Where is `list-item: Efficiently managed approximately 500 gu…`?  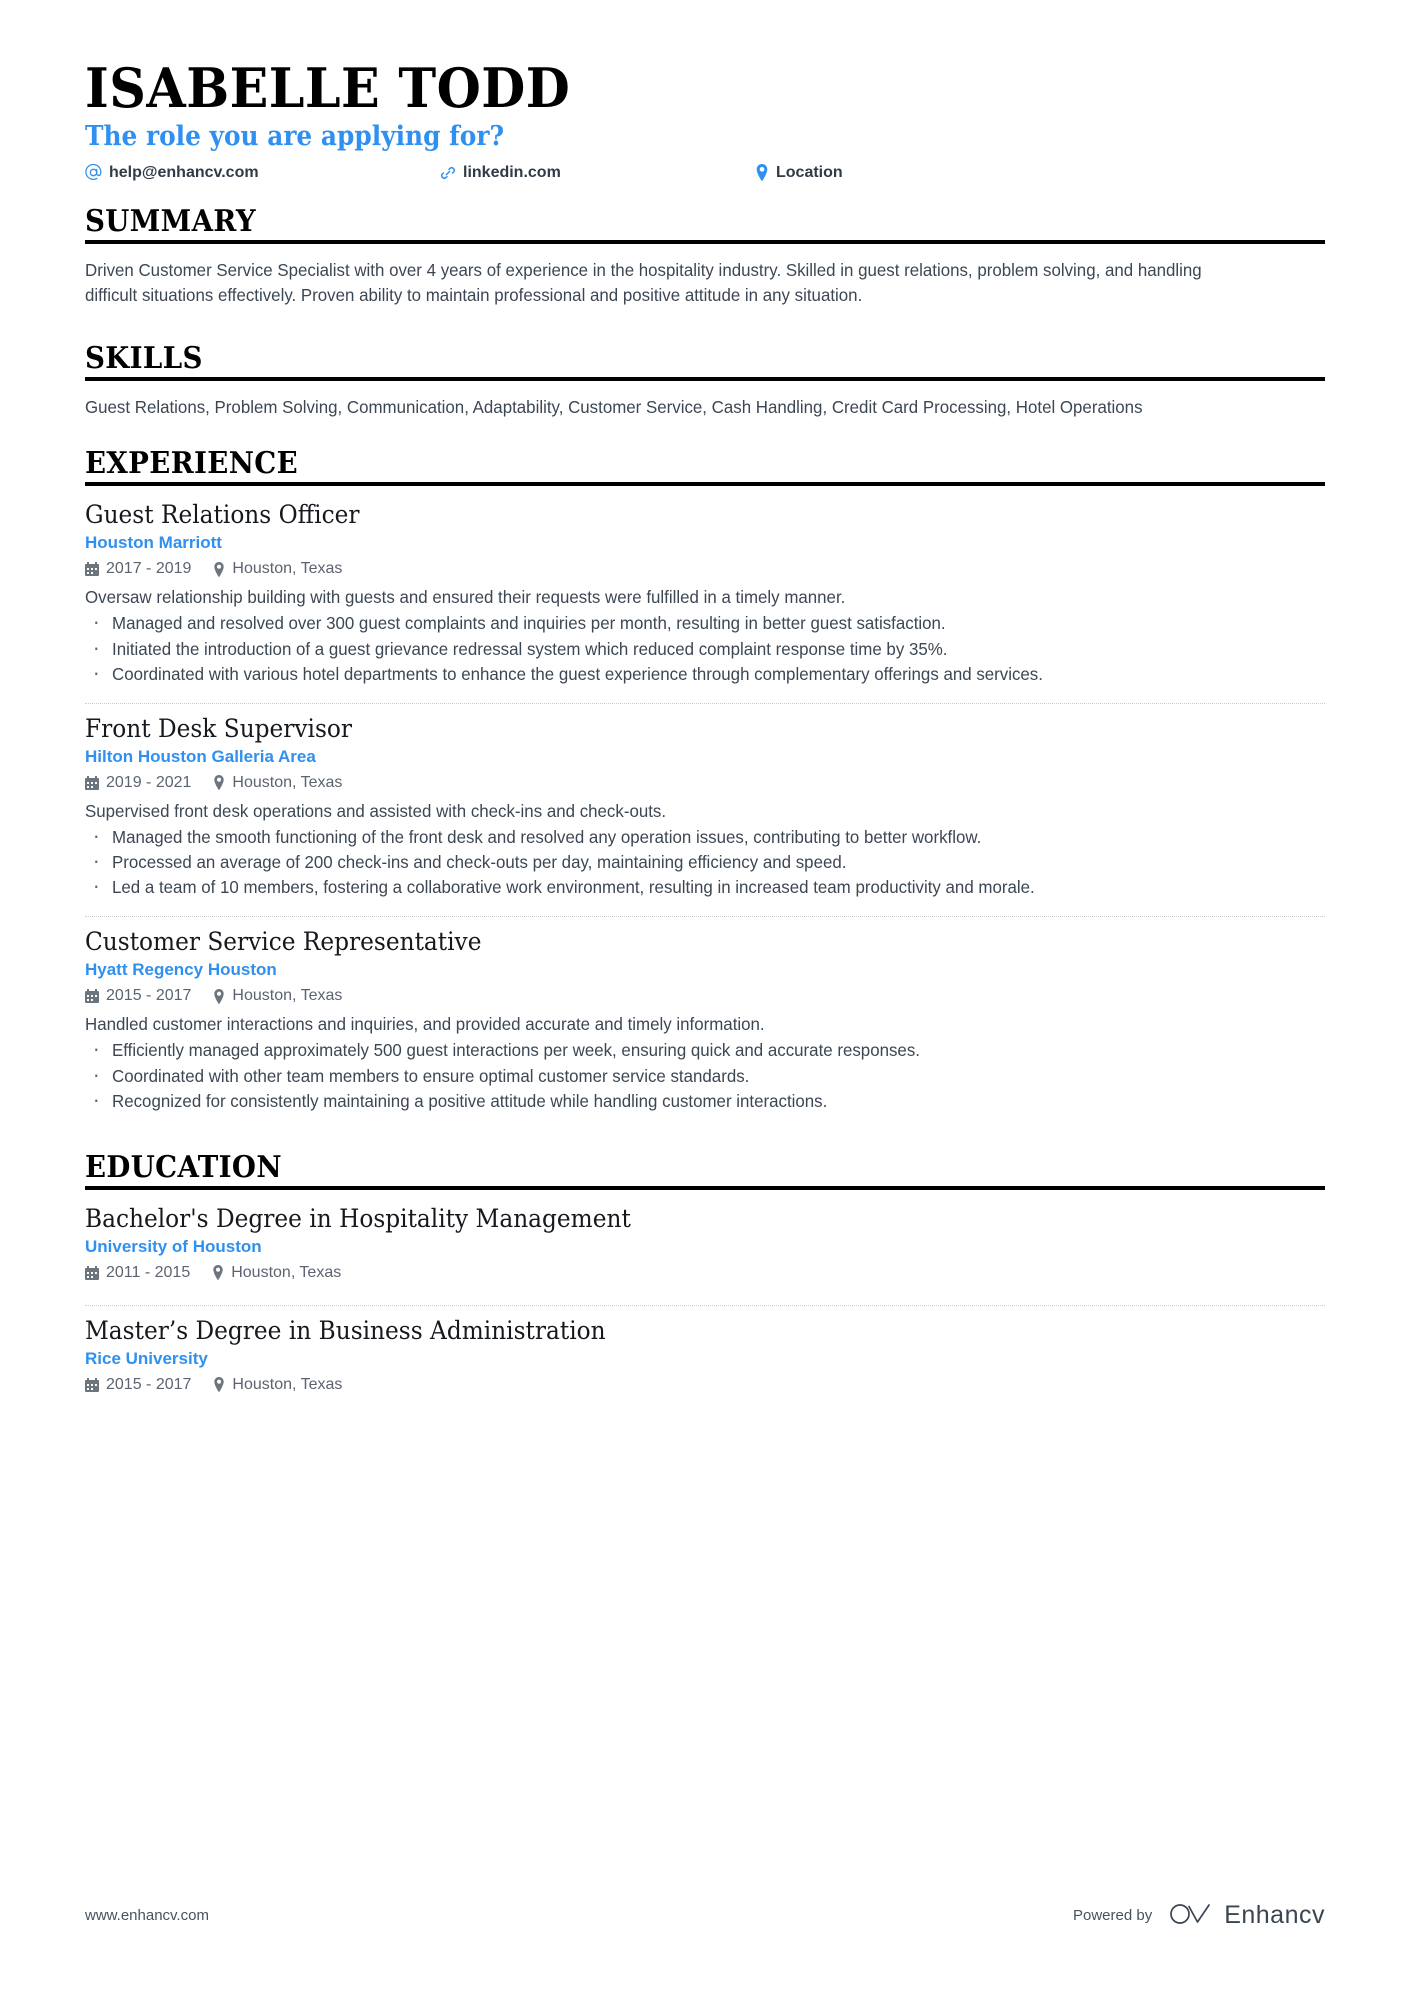
list-item: Efficiently managed approximately 500 gu… is located at coordinates (671, 1049).